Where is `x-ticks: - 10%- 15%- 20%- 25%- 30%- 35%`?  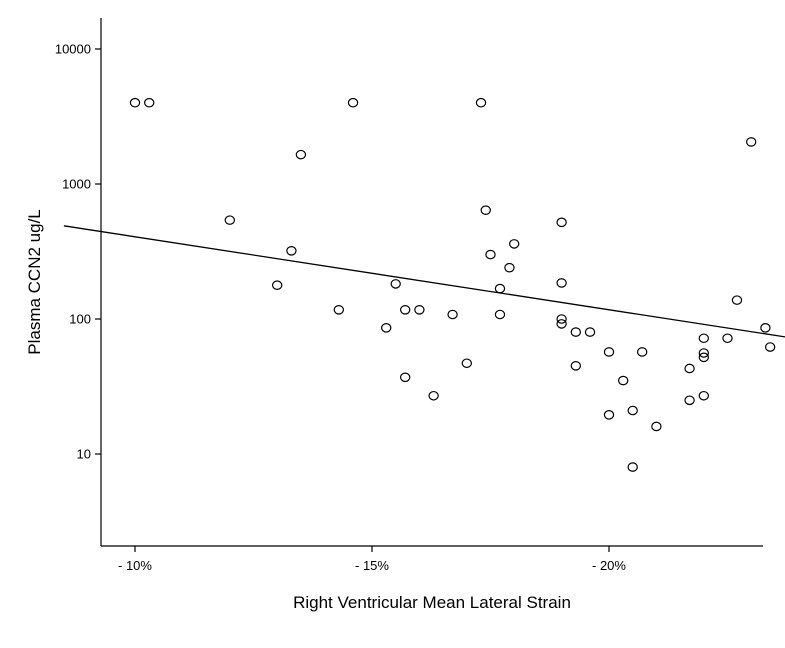
x-ticks: - 10%- 15%- 20%- 25%- 30%- 35% is located at coordinates (372, 559).